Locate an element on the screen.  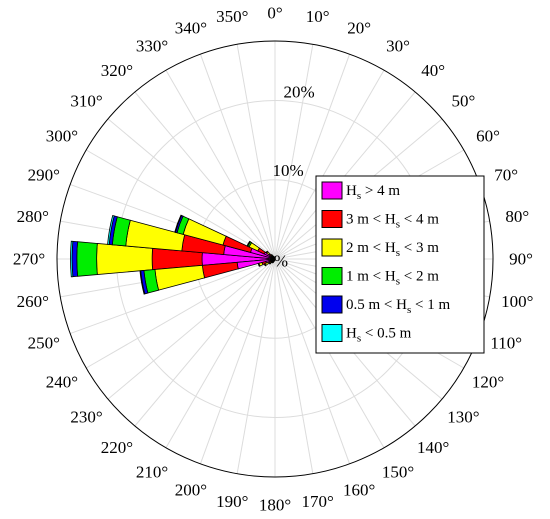
direction-label: 80° is located at coordinates (517, 216).